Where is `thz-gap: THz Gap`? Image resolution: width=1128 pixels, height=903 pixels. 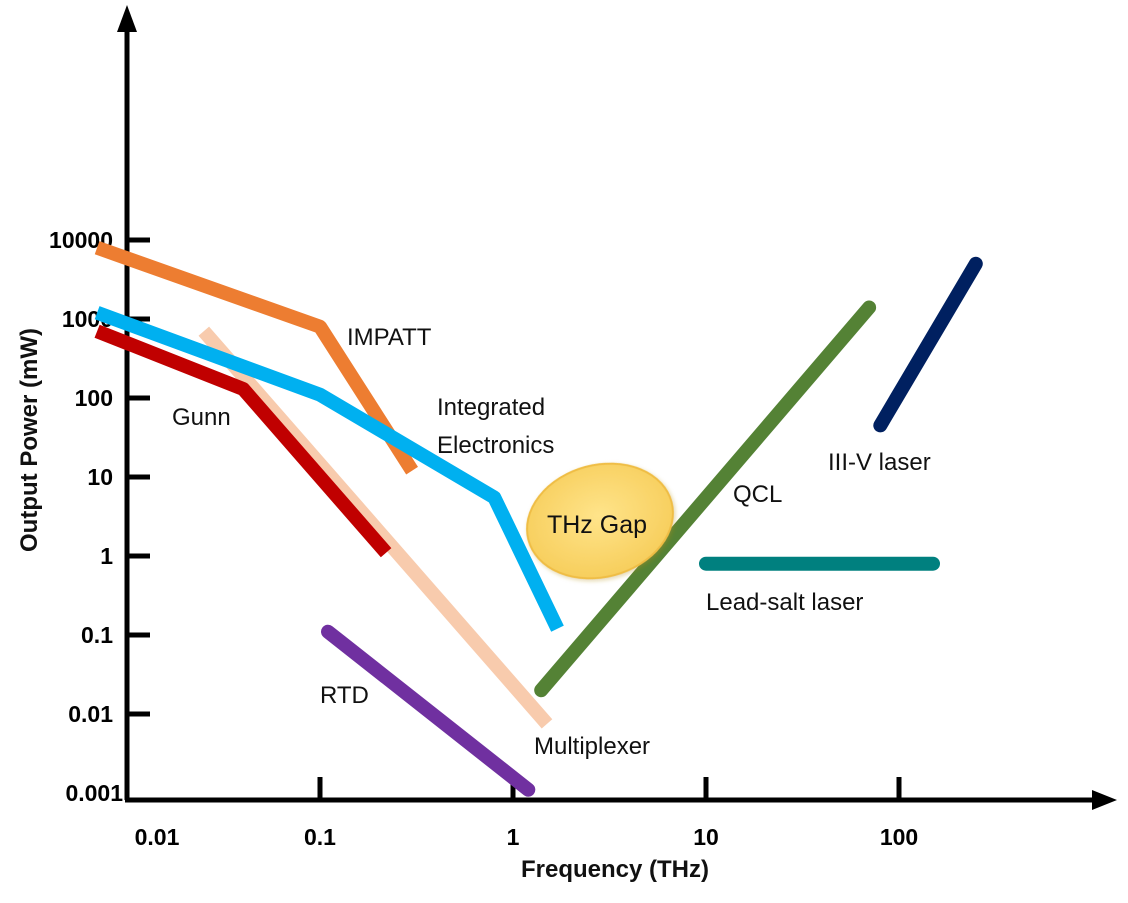 thz-gap: THz Gap is located at coordinates (600, 521).